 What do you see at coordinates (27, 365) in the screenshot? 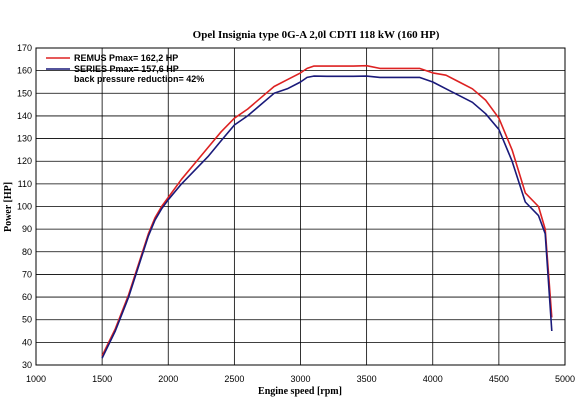
I see `y-tick-label: 30` at bounding box center [27, 365].